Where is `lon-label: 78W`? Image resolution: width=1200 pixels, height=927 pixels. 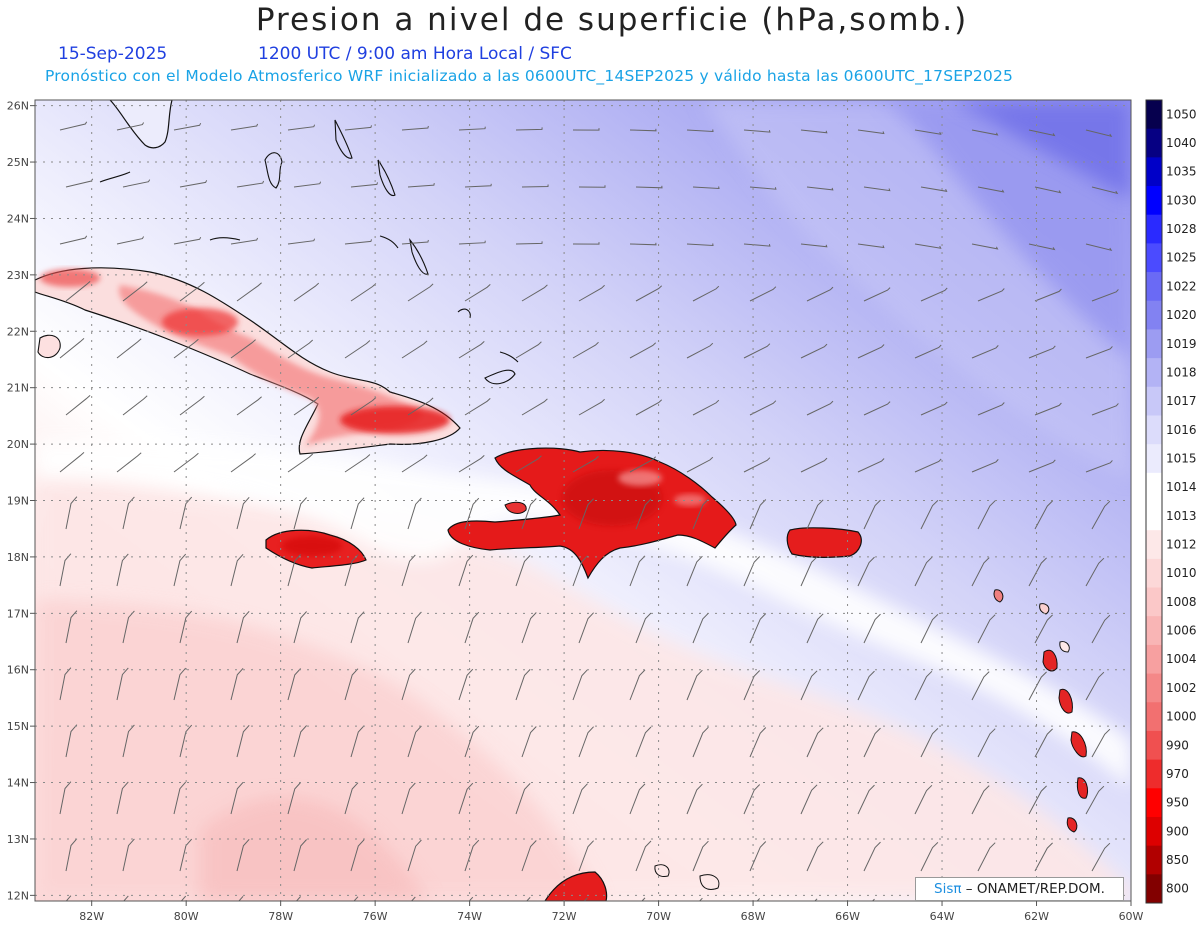 lon-label: 78W is located at coordinates (280, 916).